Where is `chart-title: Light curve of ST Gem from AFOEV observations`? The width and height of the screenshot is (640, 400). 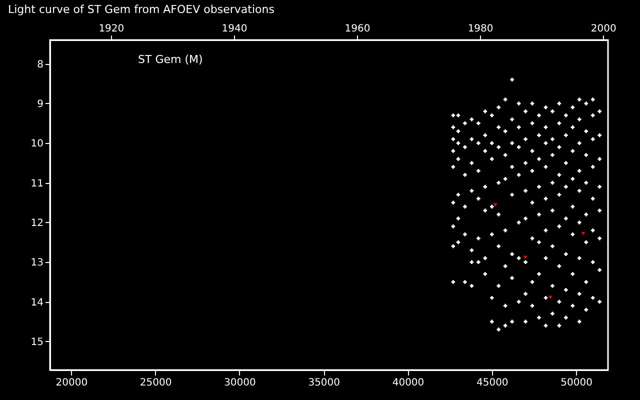 chart-title: Light curve of ST Gem from AFOEV observations is located at coordinates (141, 9).